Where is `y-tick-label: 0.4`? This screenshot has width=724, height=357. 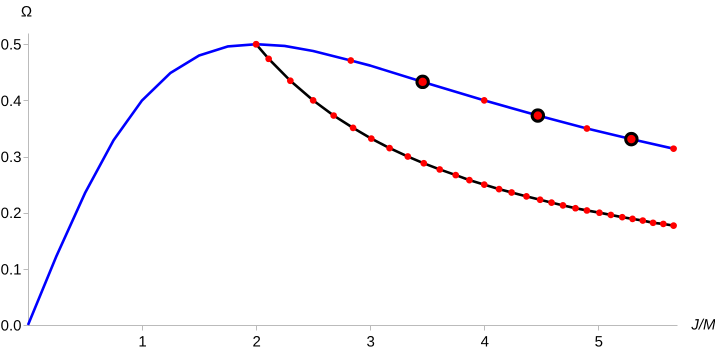 y-tick-label: 0.4 is located at coordinates (11, 101).